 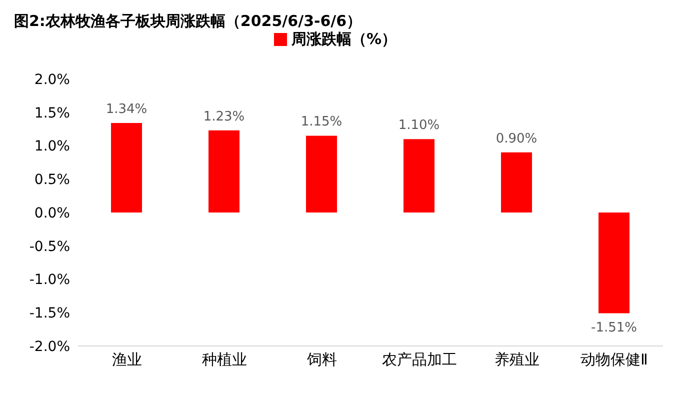 What do you see at coordinates (188, 21) in the screenshot?
I see `chart-title: 图2:农林牧渔各子板块周涨跌幅（2025/6/3-6/6）` at bounding box center [188, 21].